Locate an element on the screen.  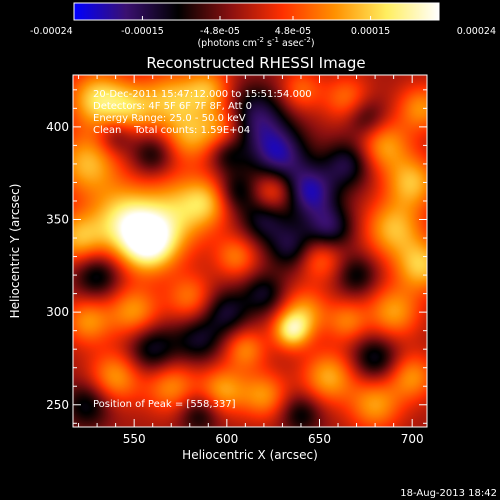
colorbar-bar is located at coordinates (256, 11).